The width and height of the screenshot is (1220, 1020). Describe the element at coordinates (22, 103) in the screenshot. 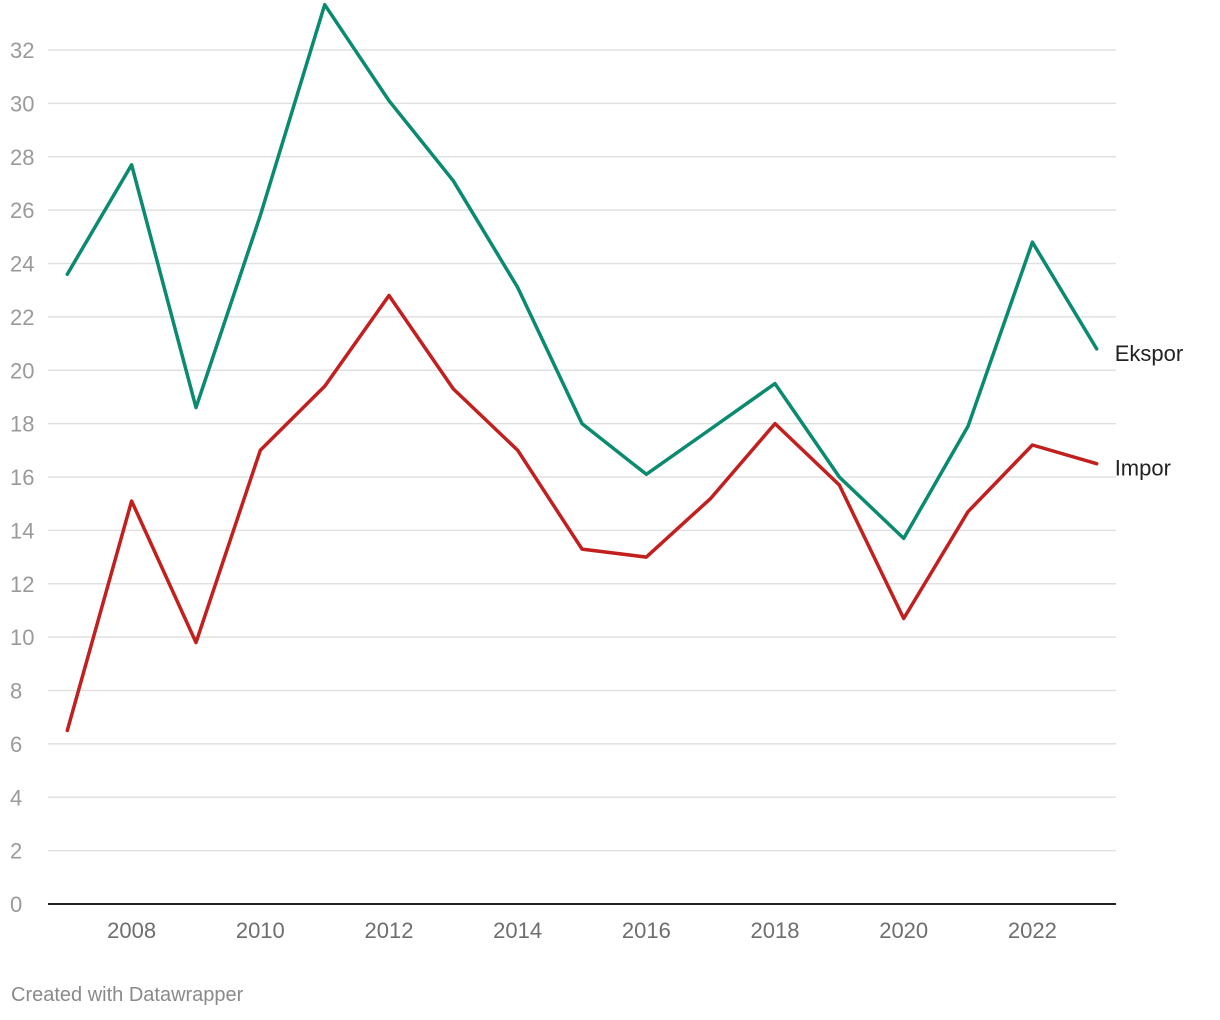

I see `y-tick-label: 30` at that location.